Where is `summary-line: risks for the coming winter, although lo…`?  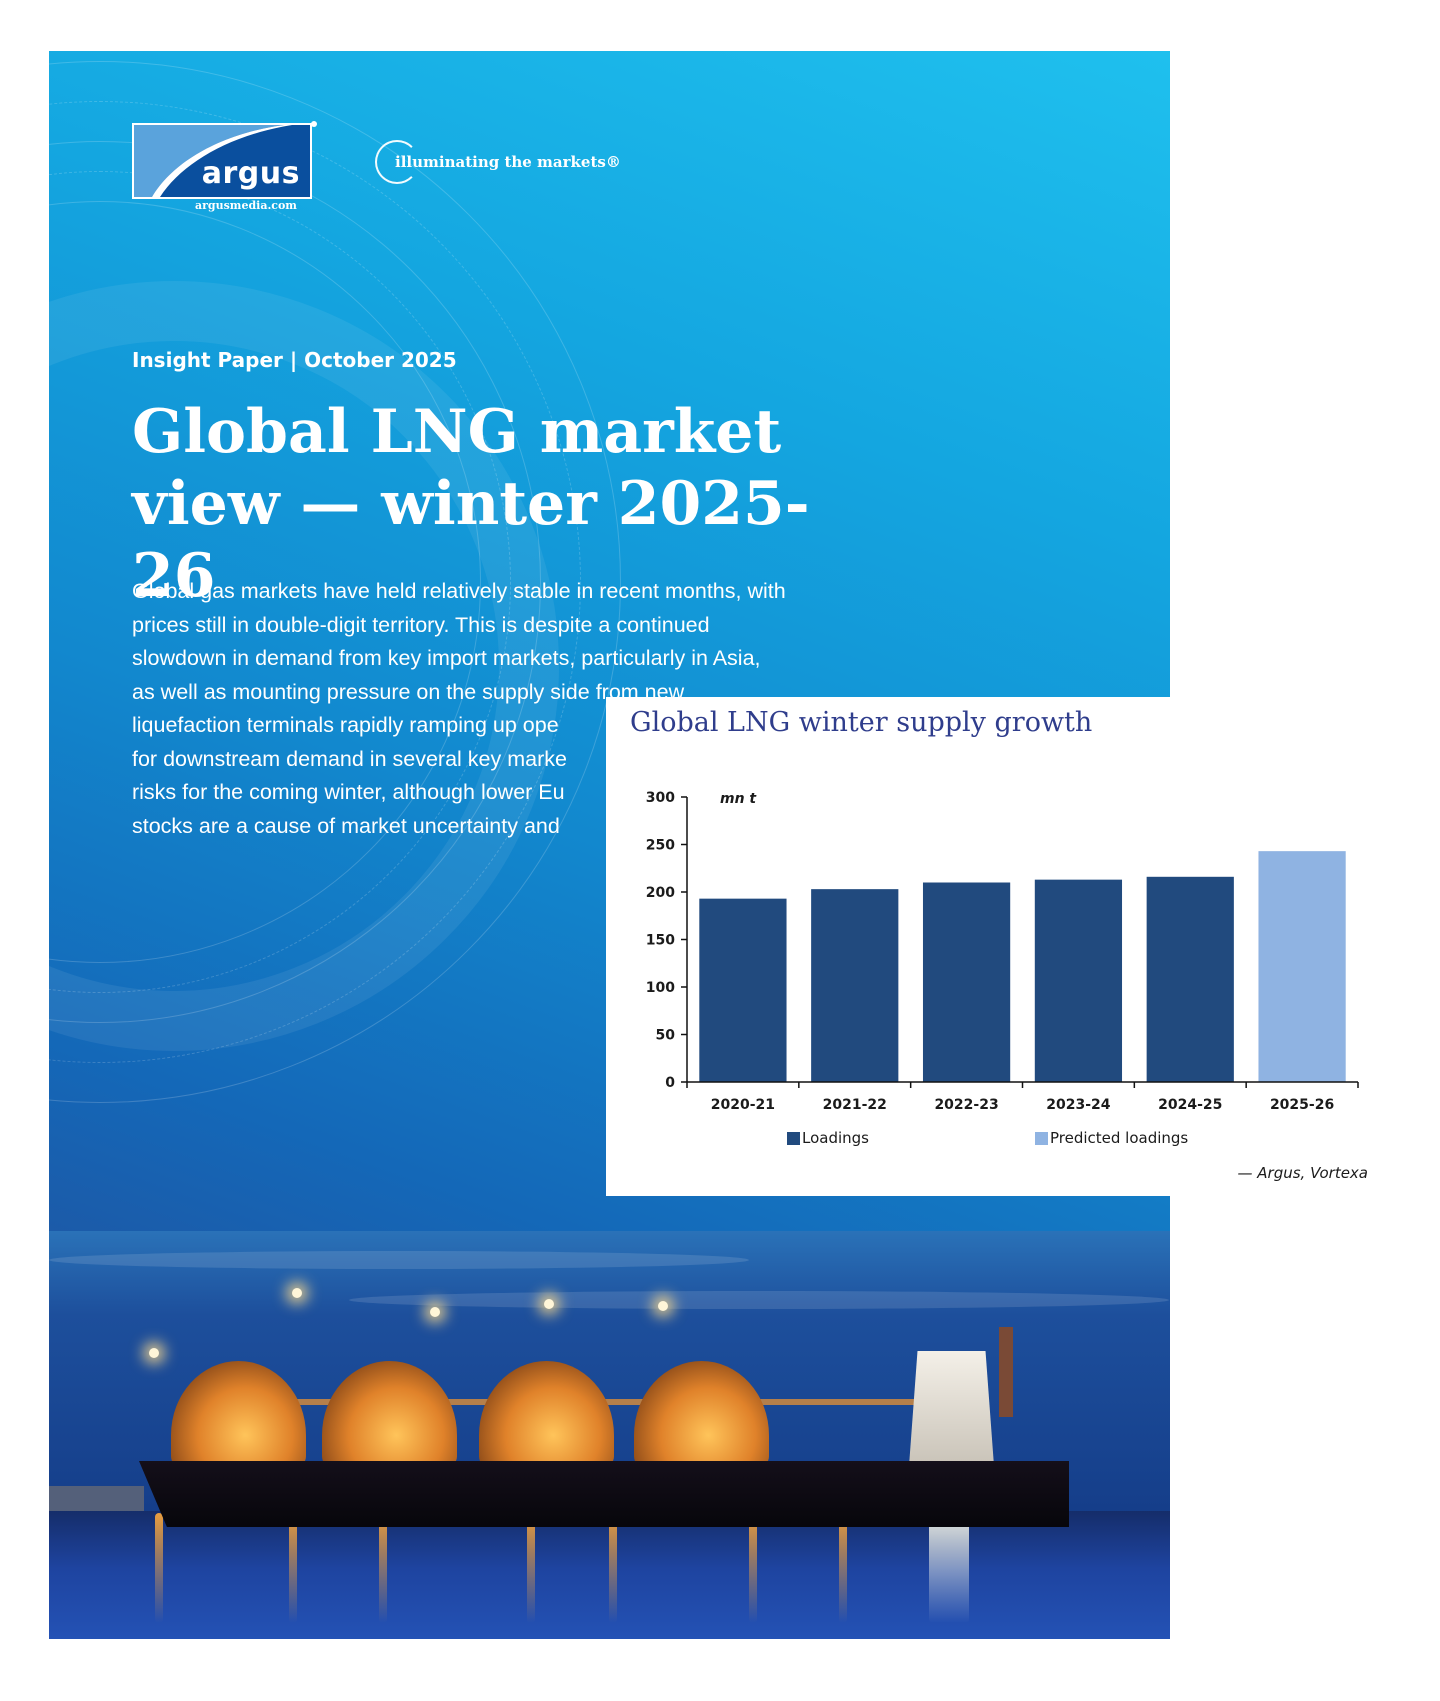
summary-line: risks for the coming winter, although lo… is located at coordinates (348, 792).